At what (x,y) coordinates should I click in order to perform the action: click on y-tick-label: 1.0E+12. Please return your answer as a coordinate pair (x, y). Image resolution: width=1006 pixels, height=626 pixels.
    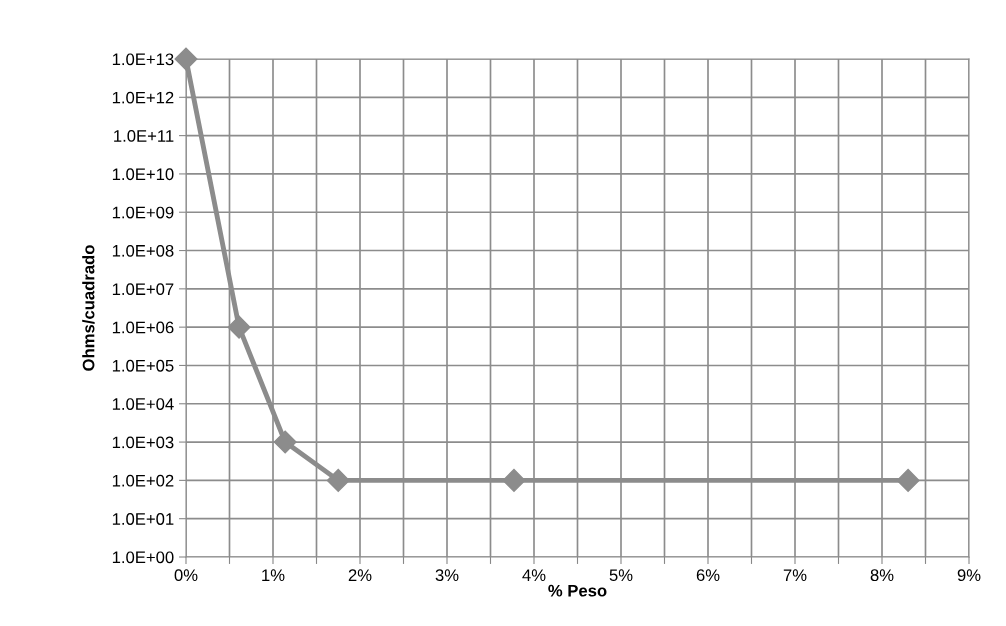
    Looking at the image, I should click on (143, 97).